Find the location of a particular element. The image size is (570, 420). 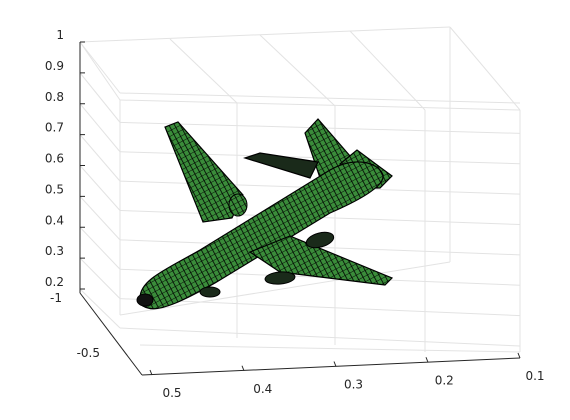

z-tick-label: 1 is located at coordinates (60, 35).